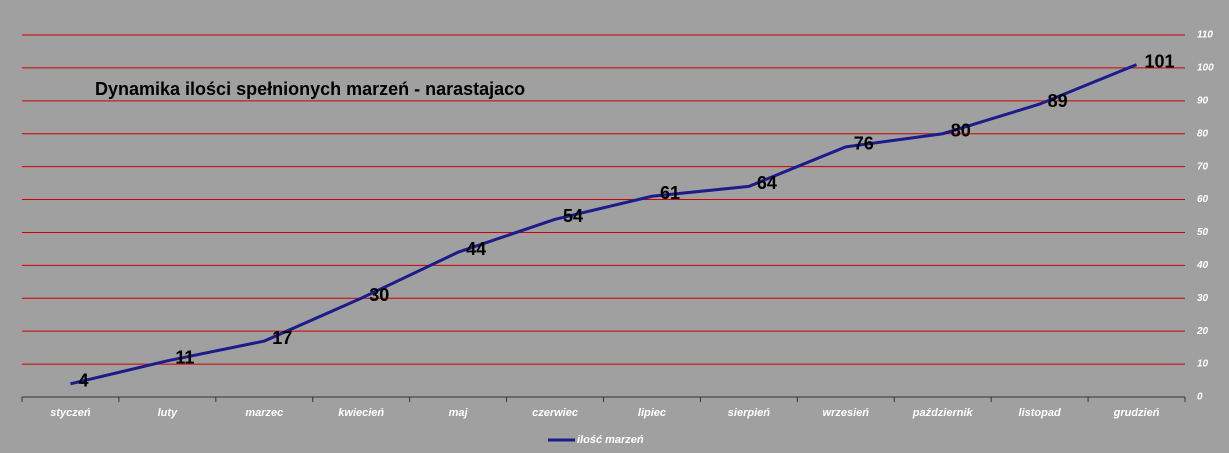  What do you see at coordinates (573, 216) in the screenshot?
I see `data-label: 54` at bounding box center [573, 216].